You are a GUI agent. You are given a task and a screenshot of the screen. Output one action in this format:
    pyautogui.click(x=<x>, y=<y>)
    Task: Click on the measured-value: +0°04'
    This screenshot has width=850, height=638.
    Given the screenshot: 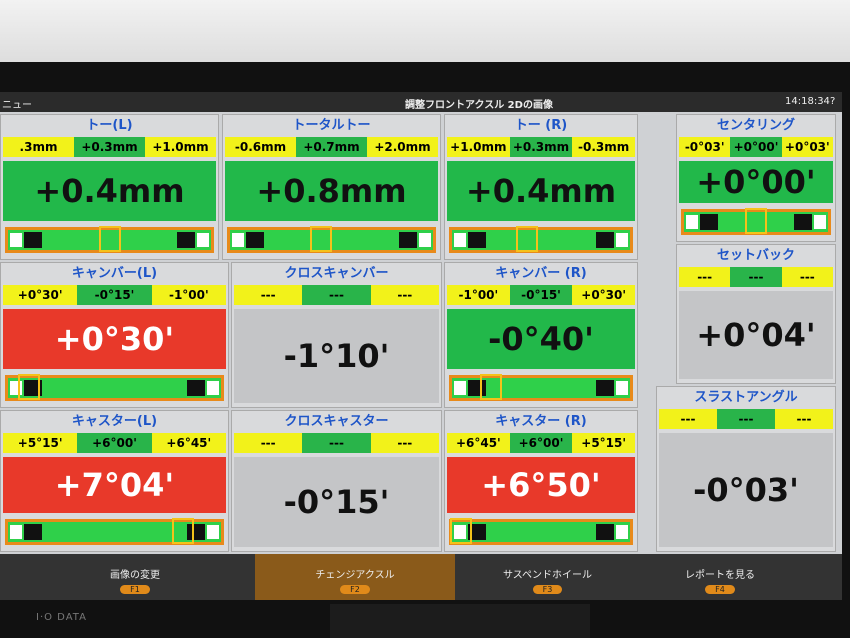 What is the action you would take?
    pyautogui.click(x=756, y=335)
    